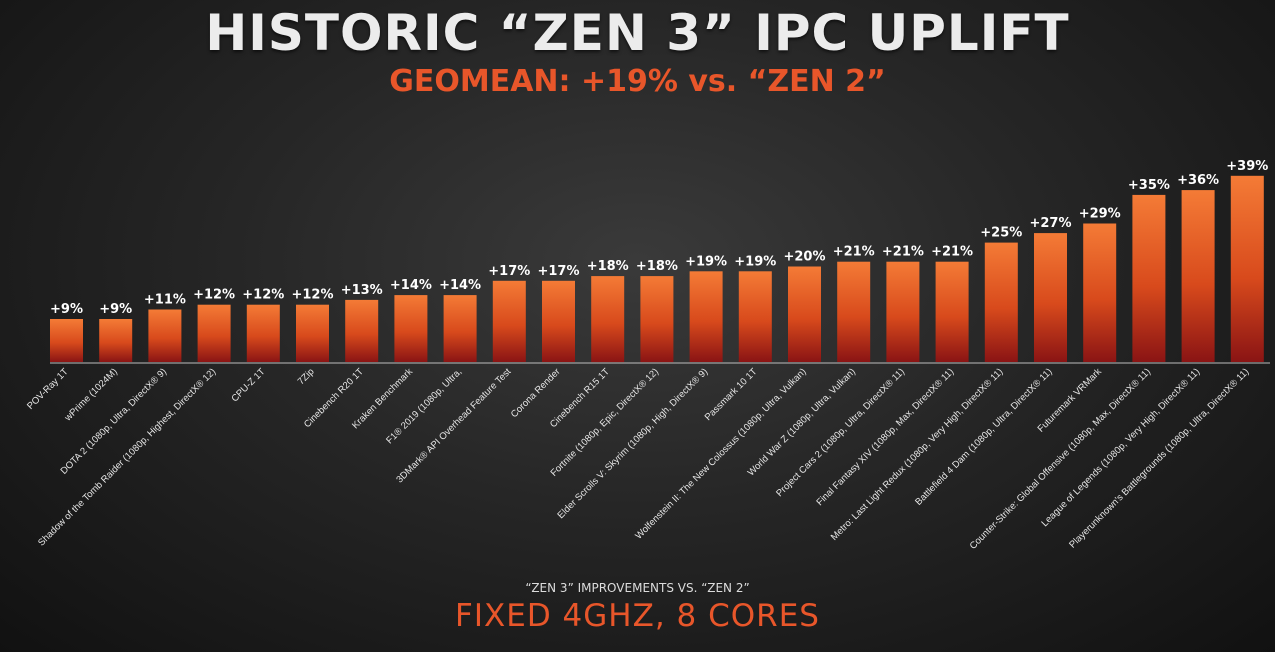  Describe the element at coordinates (802, 422) in the screenshot. I see `category-label: World War Z (1080p, Ultra, Vulkan)` at that location.